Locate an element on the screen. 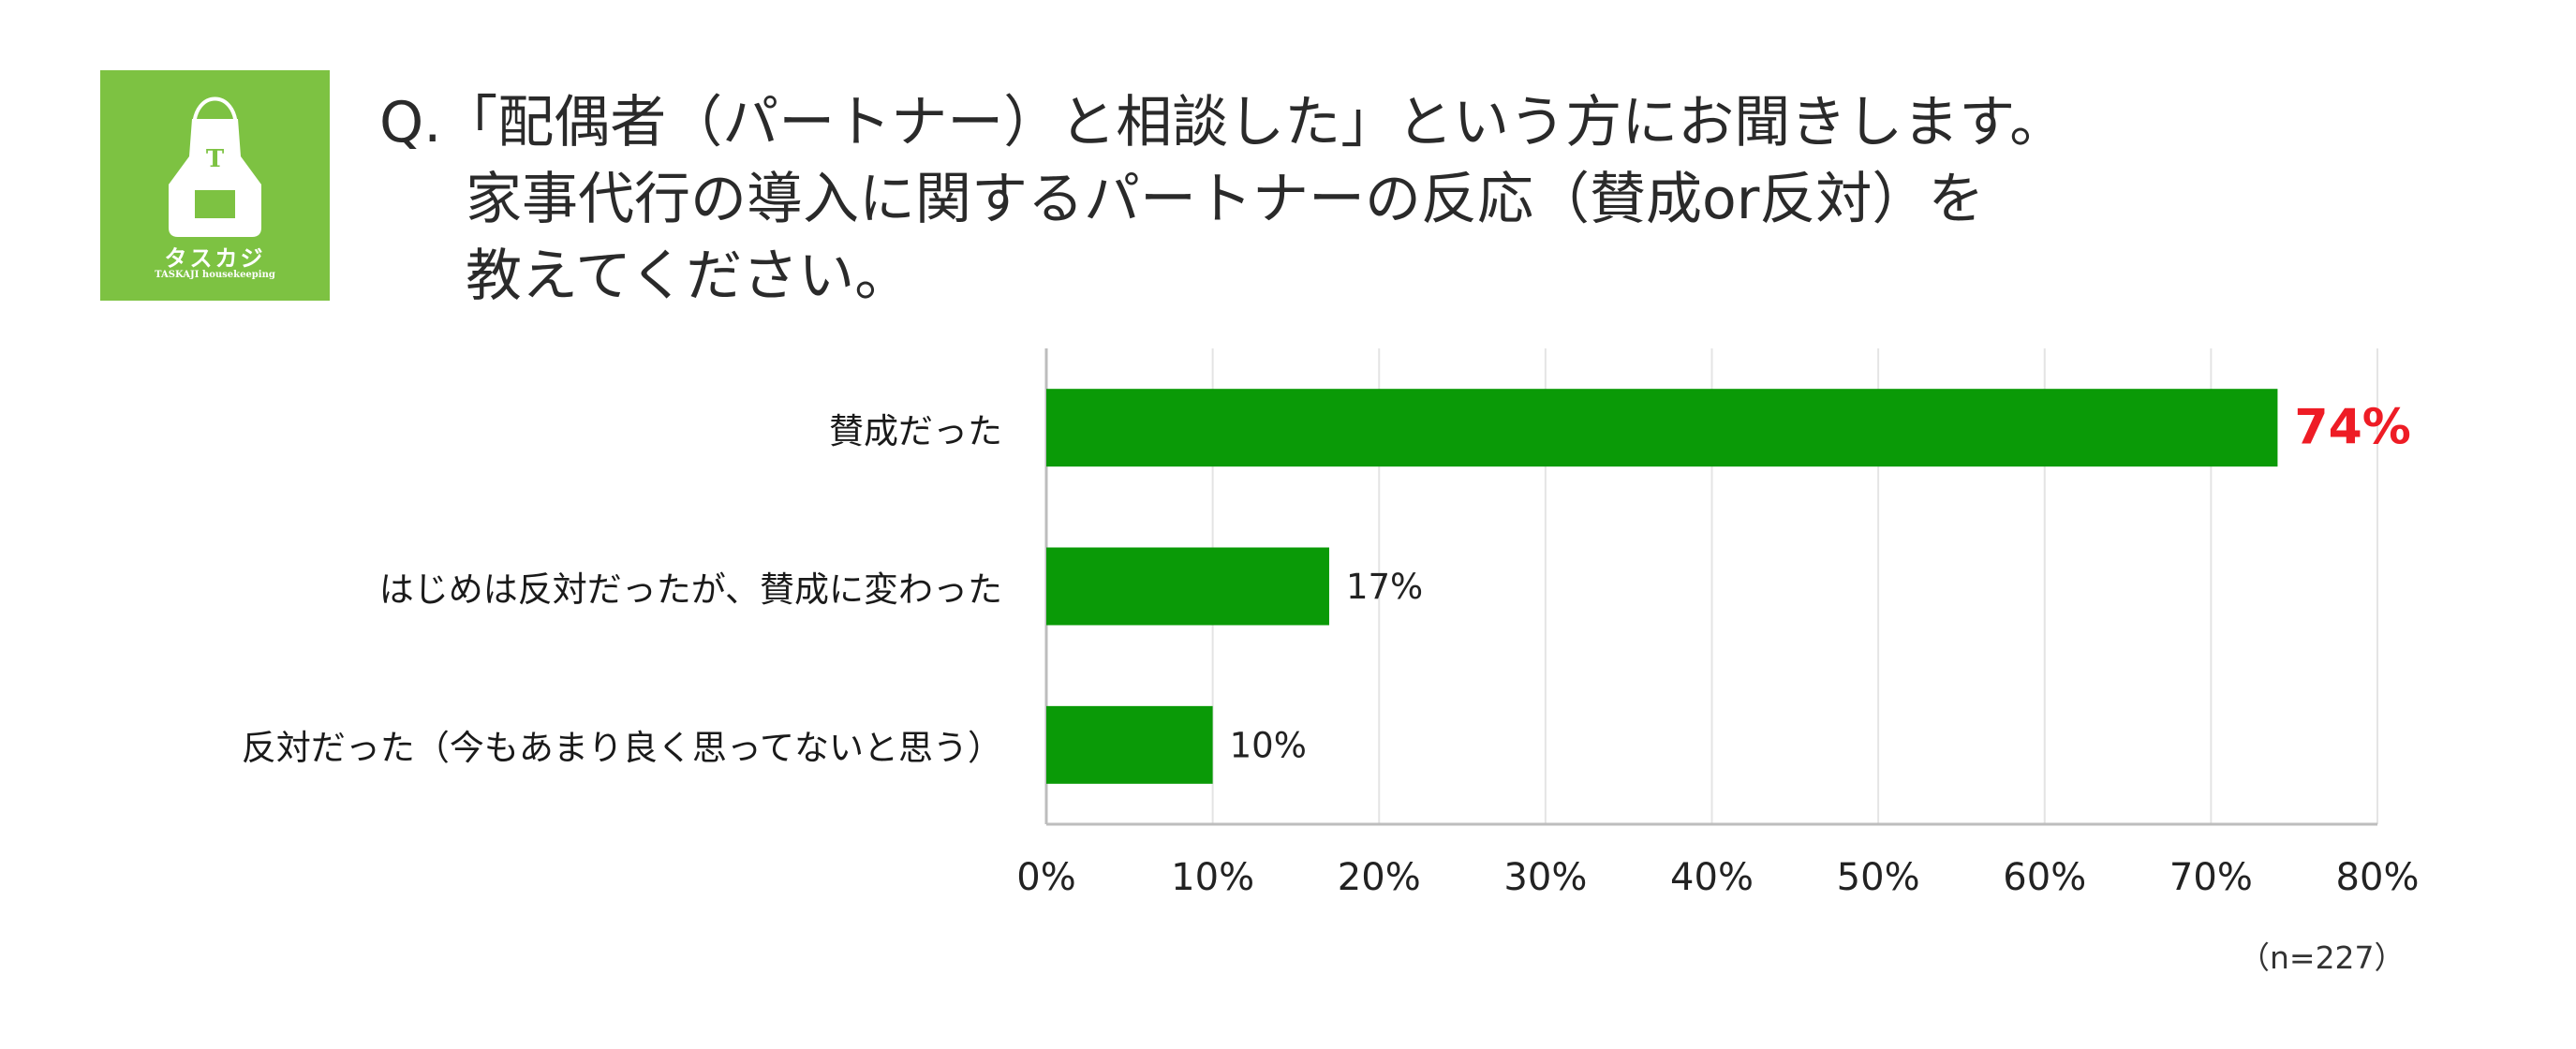 This screenshot has width=2576, height=1049. apron-icon is located at coordinates (215, 166).